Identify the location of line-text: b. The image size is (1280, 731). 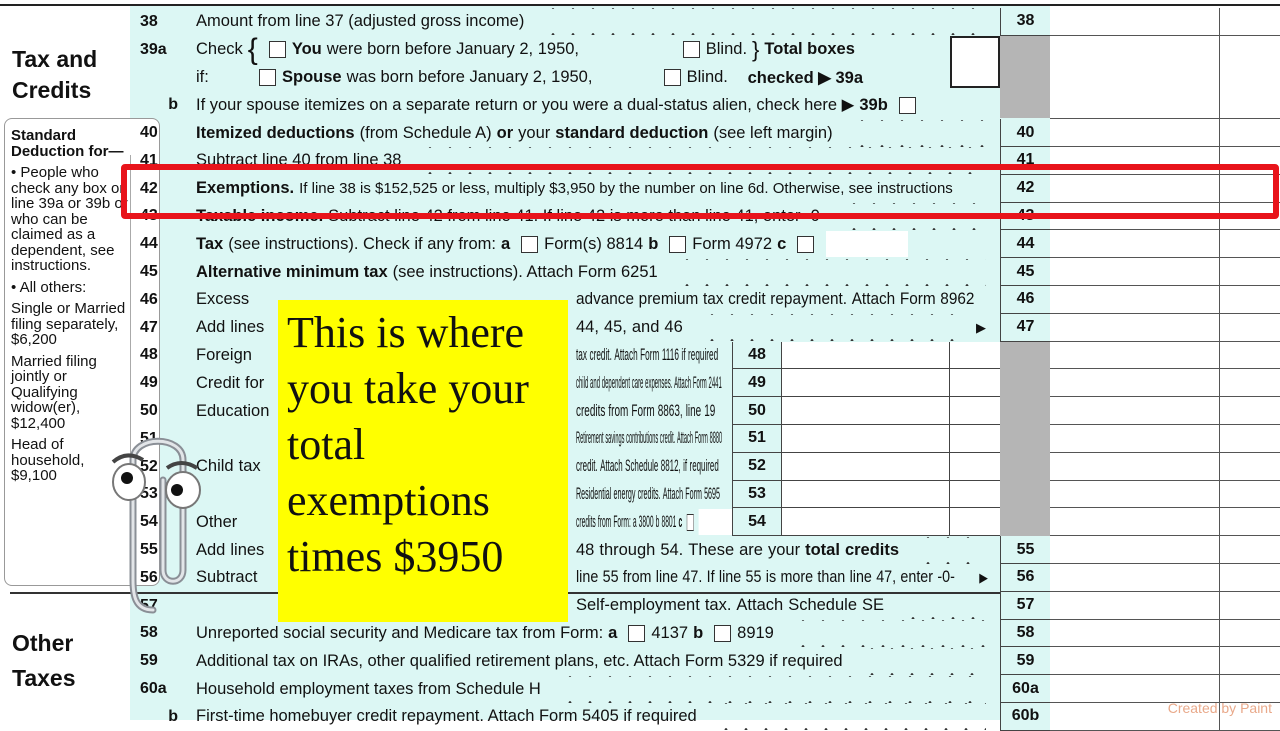
(653, 244).